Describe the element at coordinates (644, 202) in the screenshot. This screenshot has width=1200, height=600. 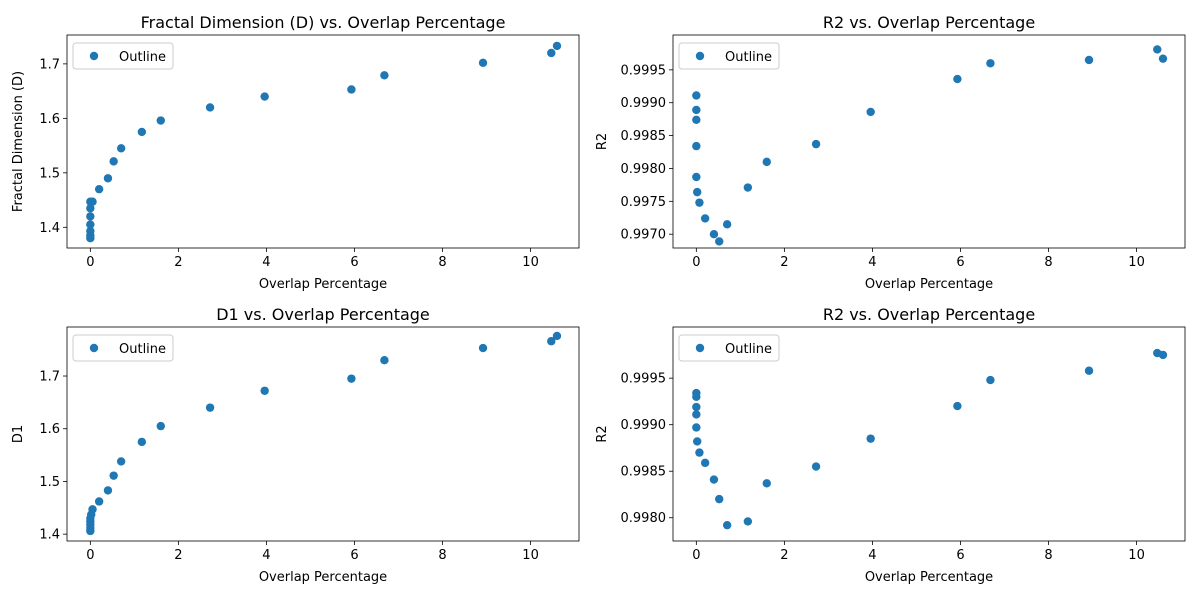
I see `y-tick-label: 0.9975` at that location.